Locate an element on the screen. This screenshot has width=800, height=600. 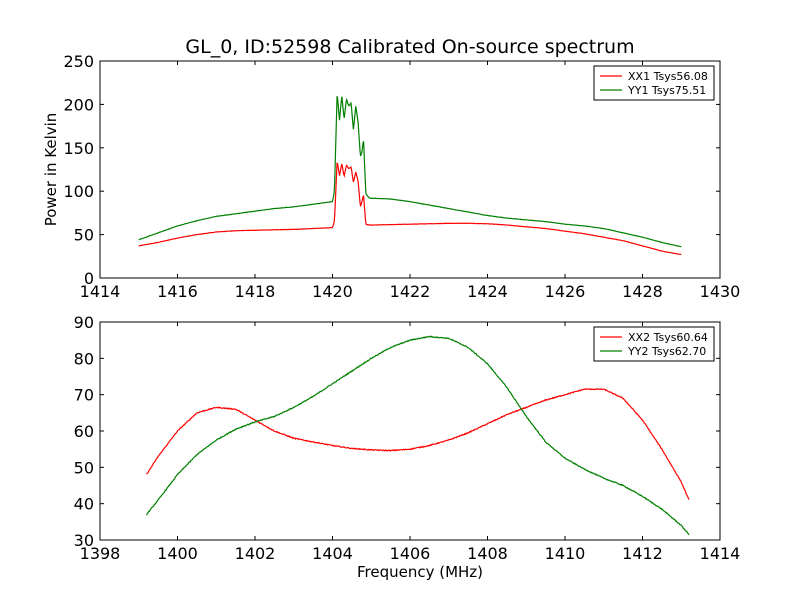
legend-entry: XX2 Tsys60.64 is located at coordinates (668, 337).